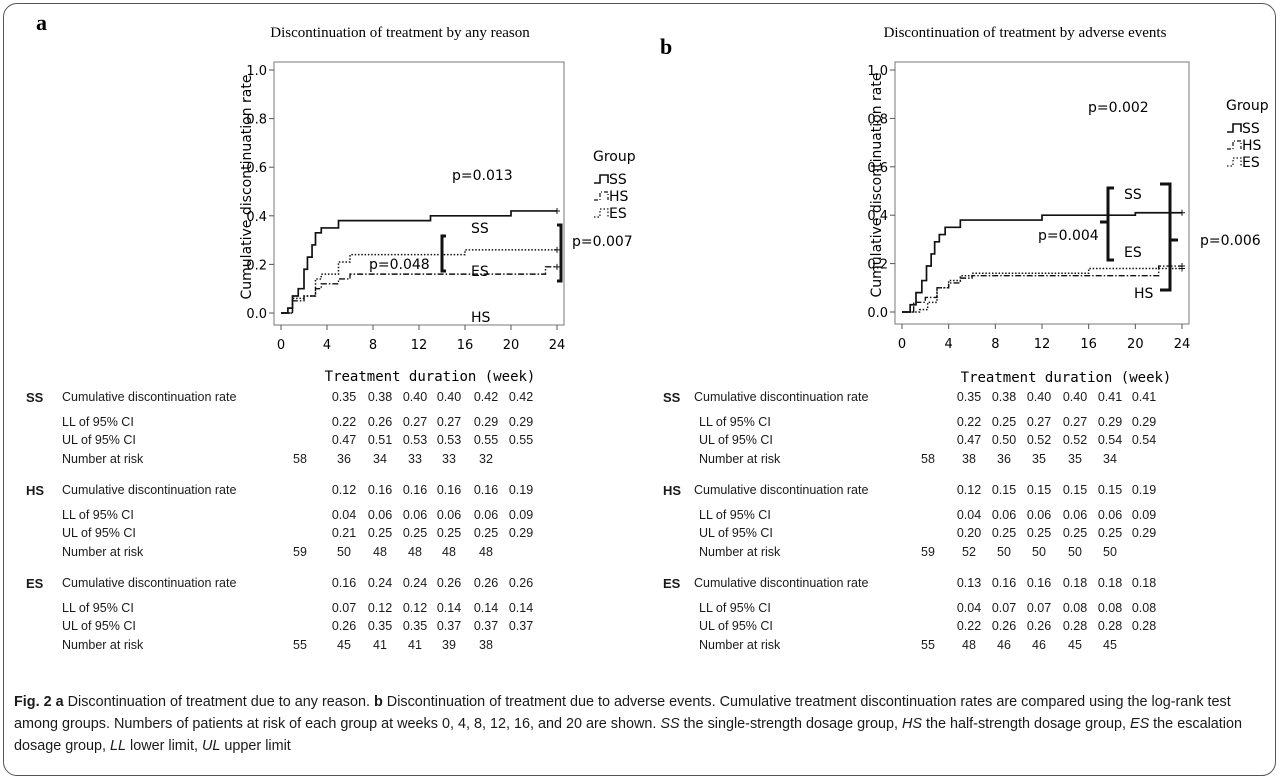  I want to click on caption-a-label: a, so click(59, 702).